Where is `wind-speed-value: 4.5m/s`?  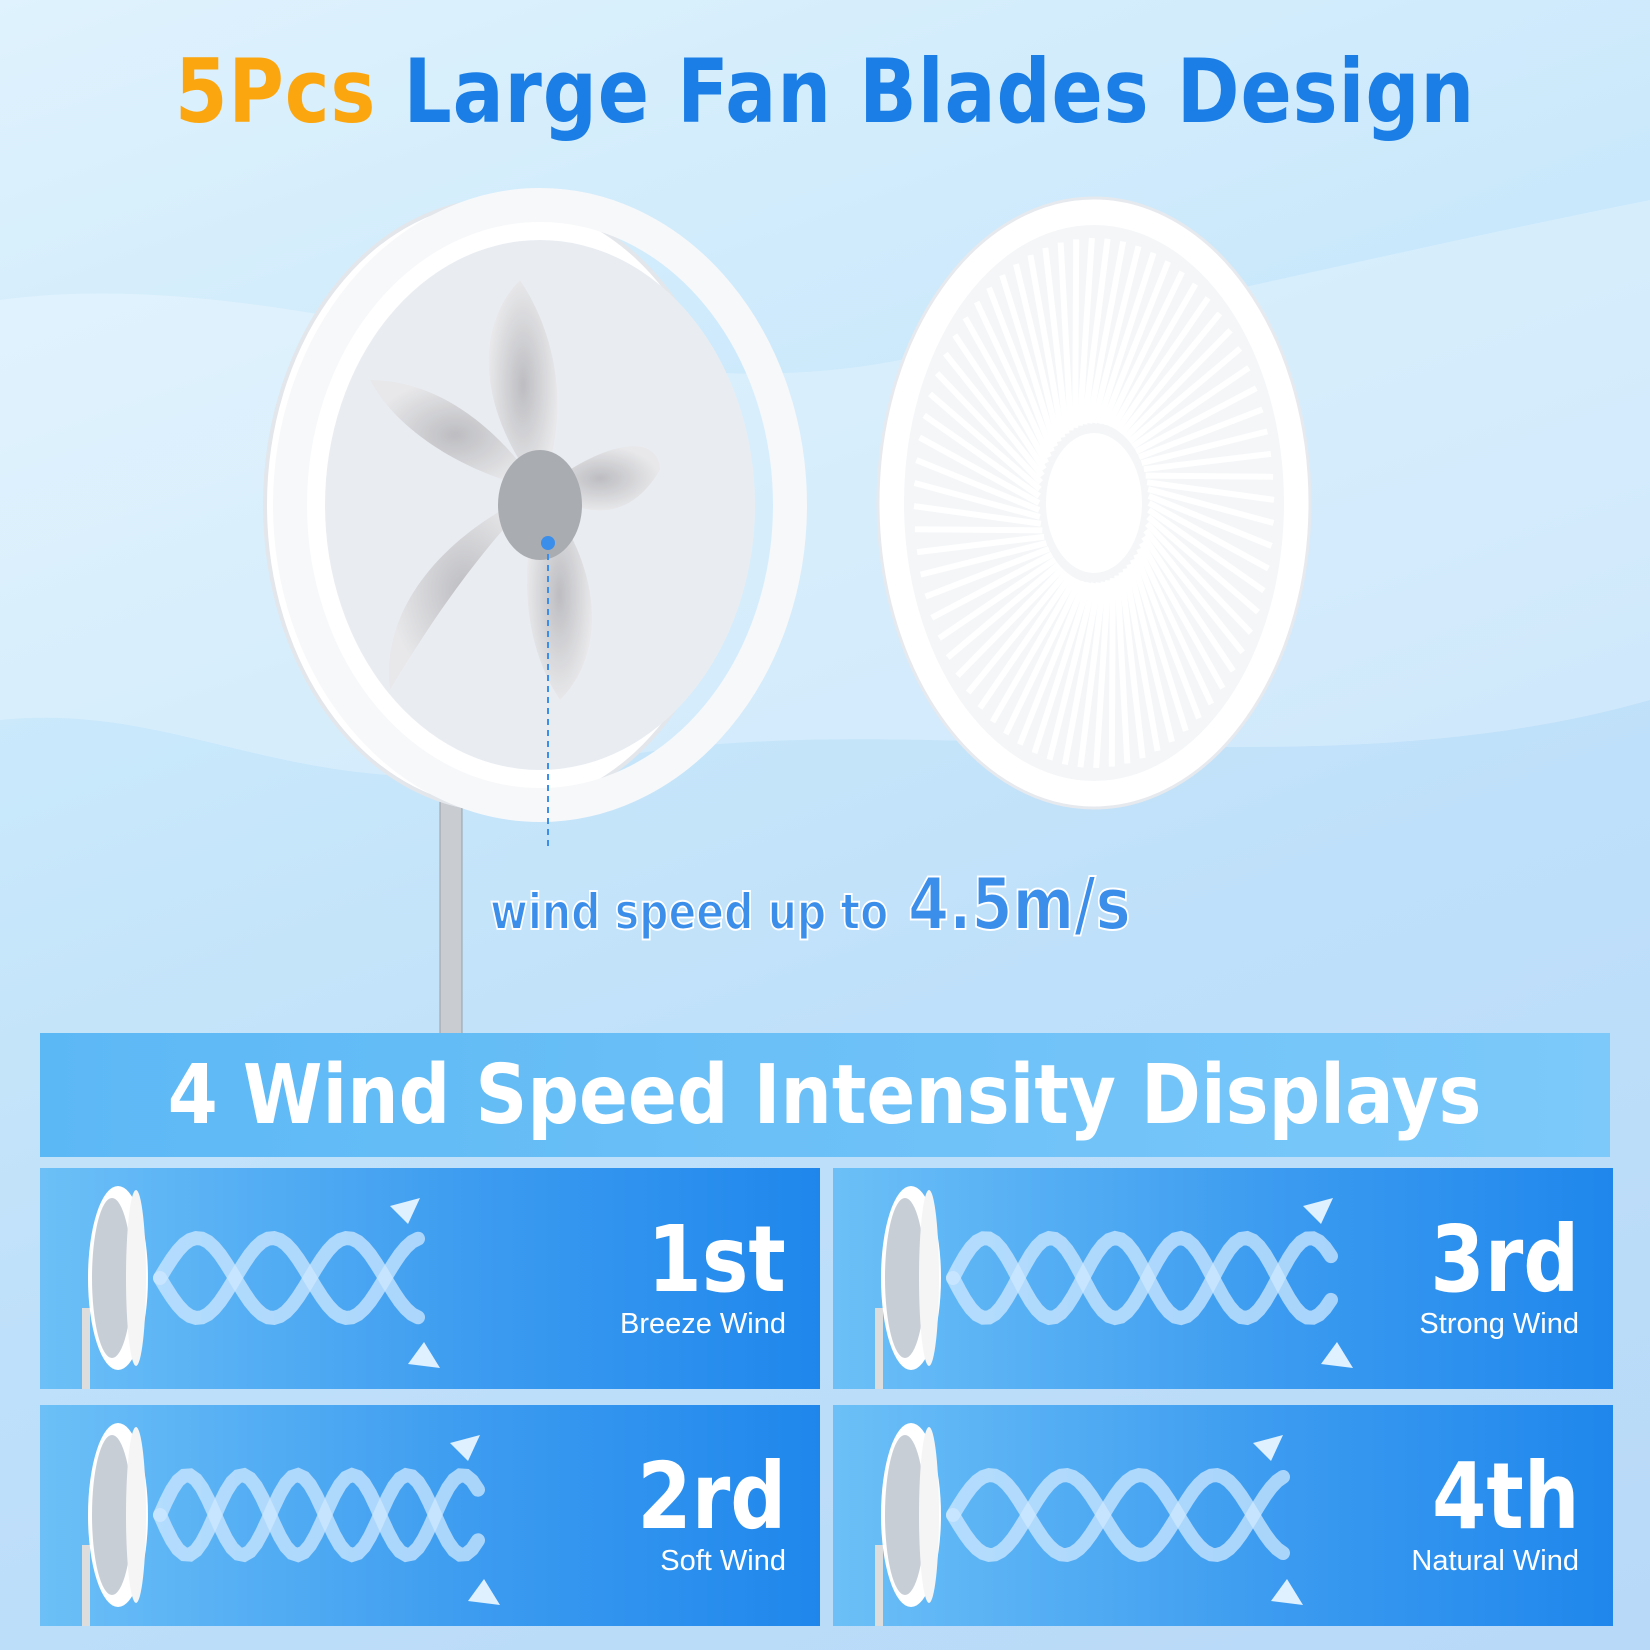
wind-speed-value: 4.5m/s is located at coordinates (1019, 904).